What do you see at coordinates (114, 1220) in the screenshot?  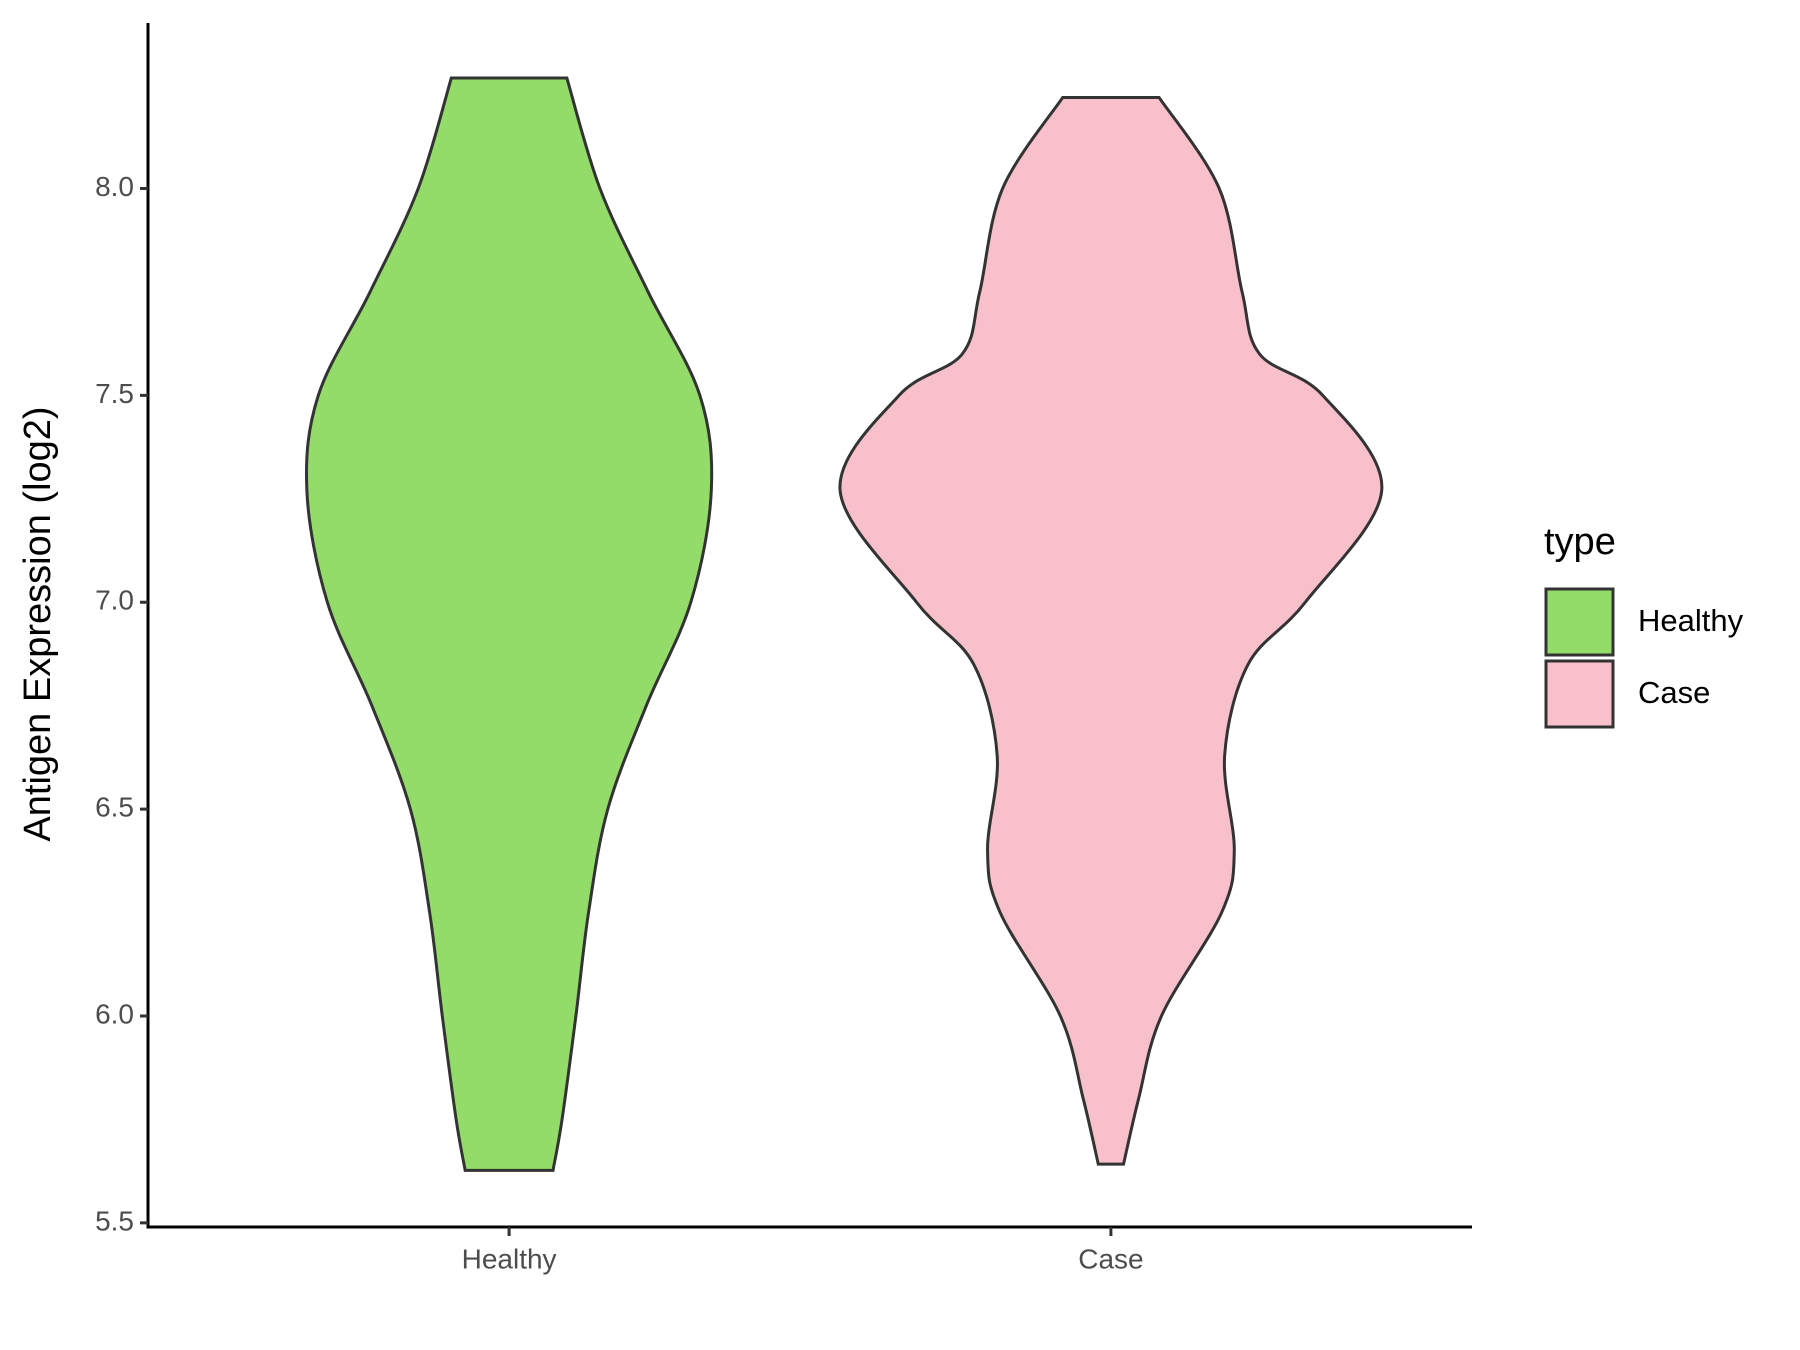 I see `y-tick-label: 5.5` at bounding box center [114, 1220].